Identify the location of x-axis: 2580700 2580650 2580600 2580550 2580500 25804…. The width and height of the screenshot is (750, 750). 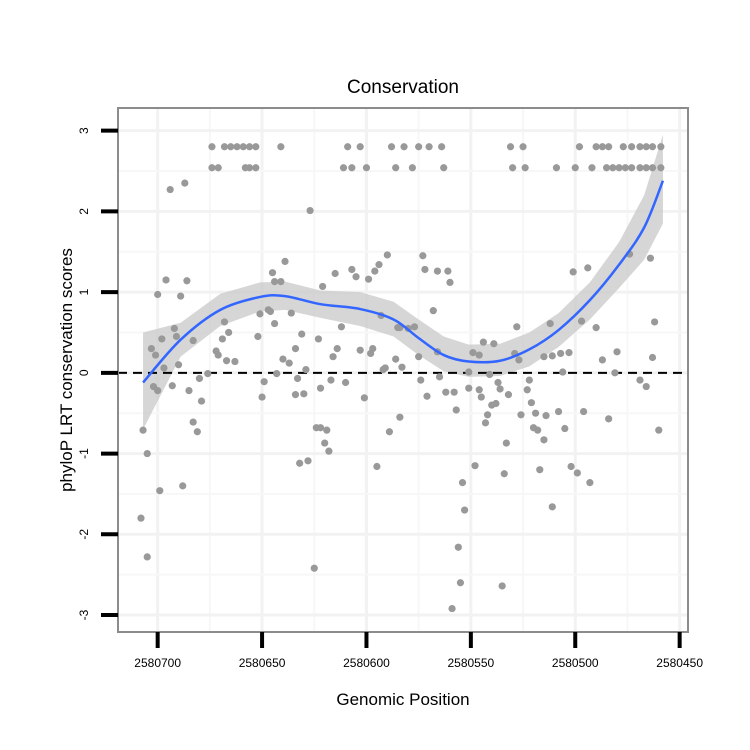
(418, 651).